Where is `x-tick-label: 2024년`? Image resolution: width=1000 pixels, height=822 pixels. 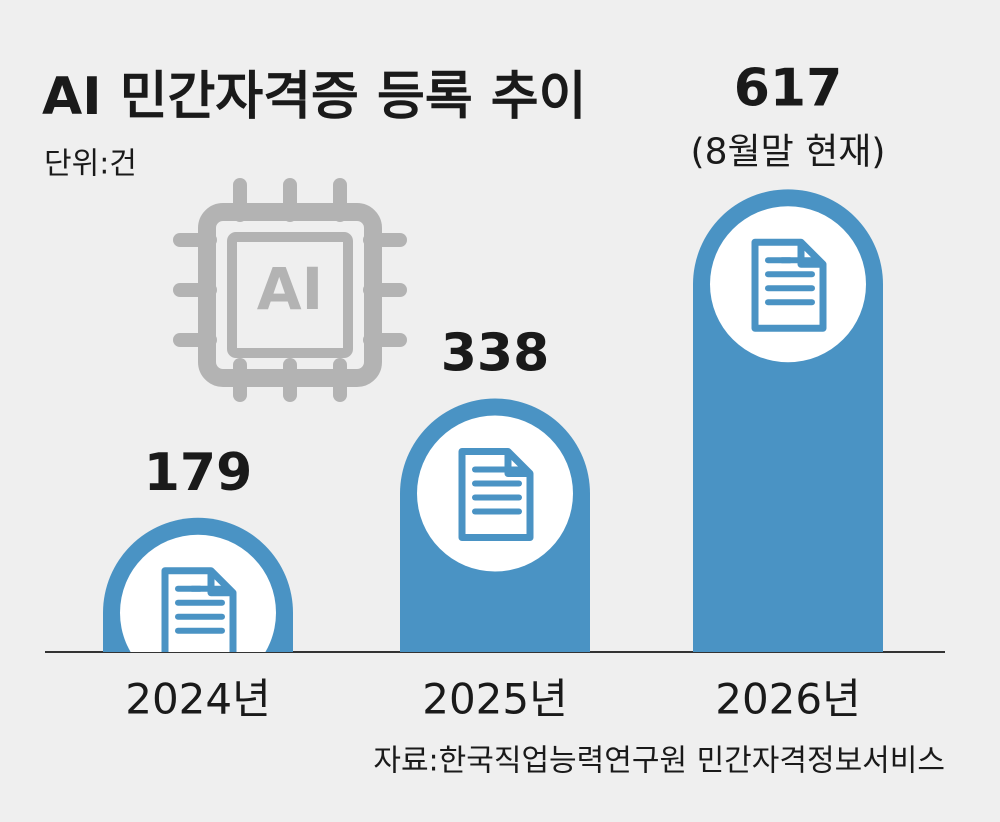
x-tick-label: 2024년 is located at coordinates (198, 699).